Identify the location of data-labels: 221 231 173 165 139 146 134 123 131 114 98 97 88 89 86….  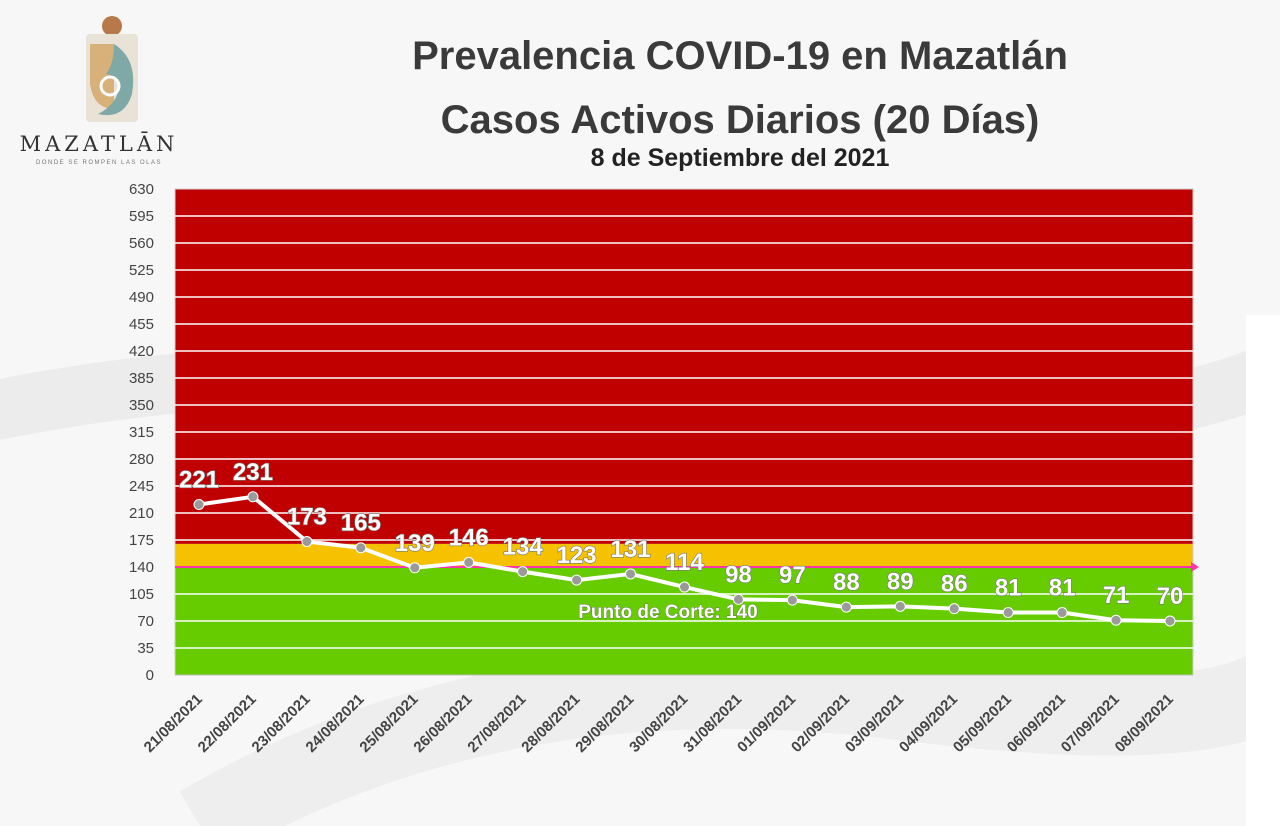
(681, 534).